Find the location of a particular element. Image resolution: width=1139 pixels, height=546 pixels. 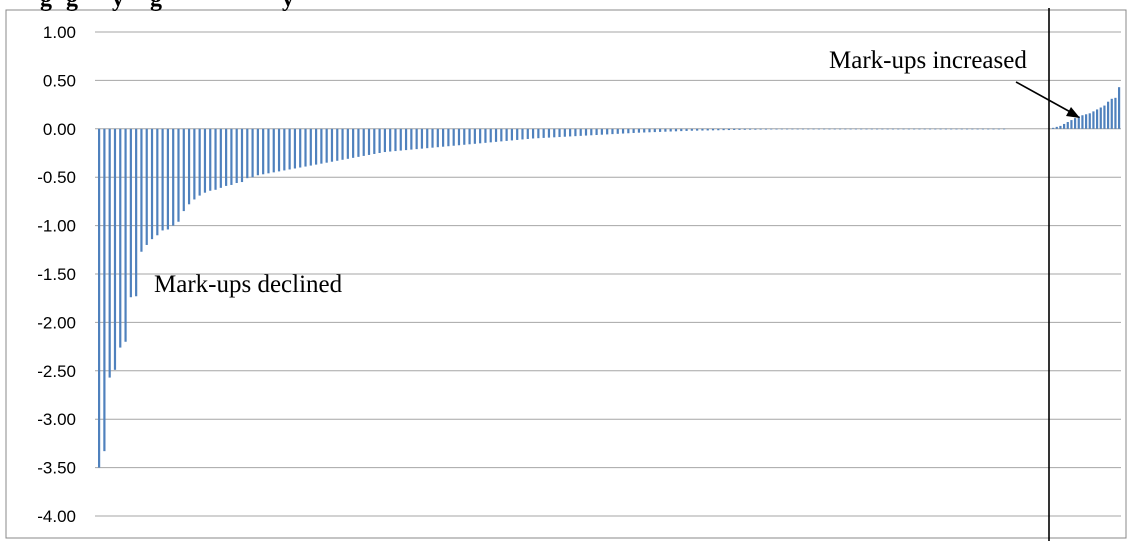

title-fragment-2: g is located at coordinates (72, 6).